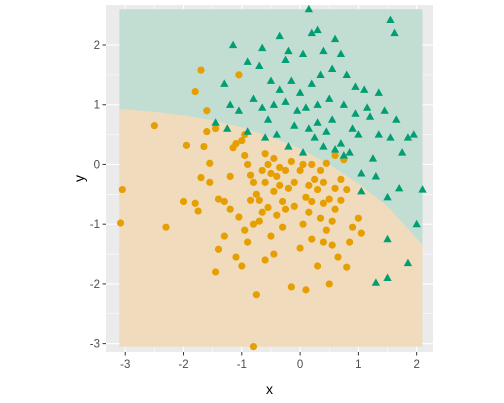 This screenshot has height=403, width=504. I want to click on x-tick-label: 1, so click(358, 365).